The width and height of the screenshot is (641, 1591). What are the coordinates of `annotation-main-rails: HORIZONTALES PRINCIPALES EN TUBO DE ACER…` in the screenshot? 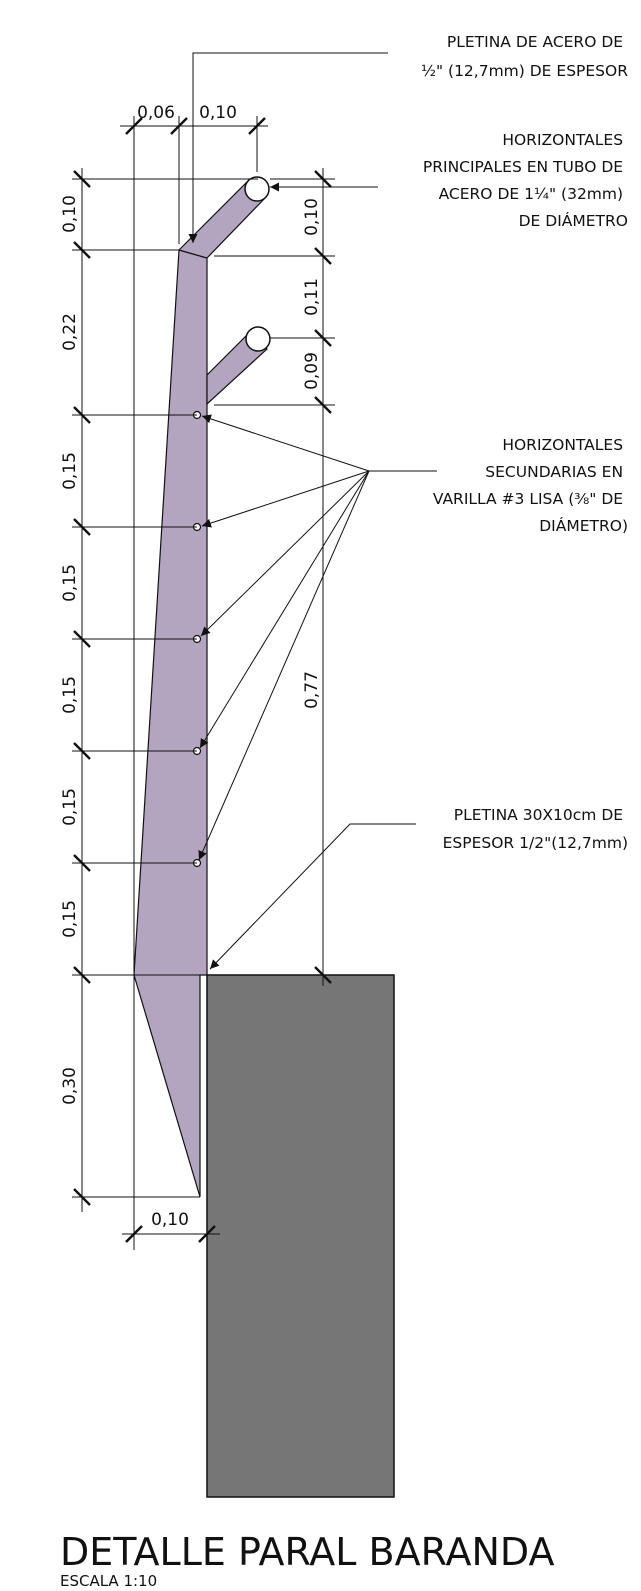 It's located at (449, 180).